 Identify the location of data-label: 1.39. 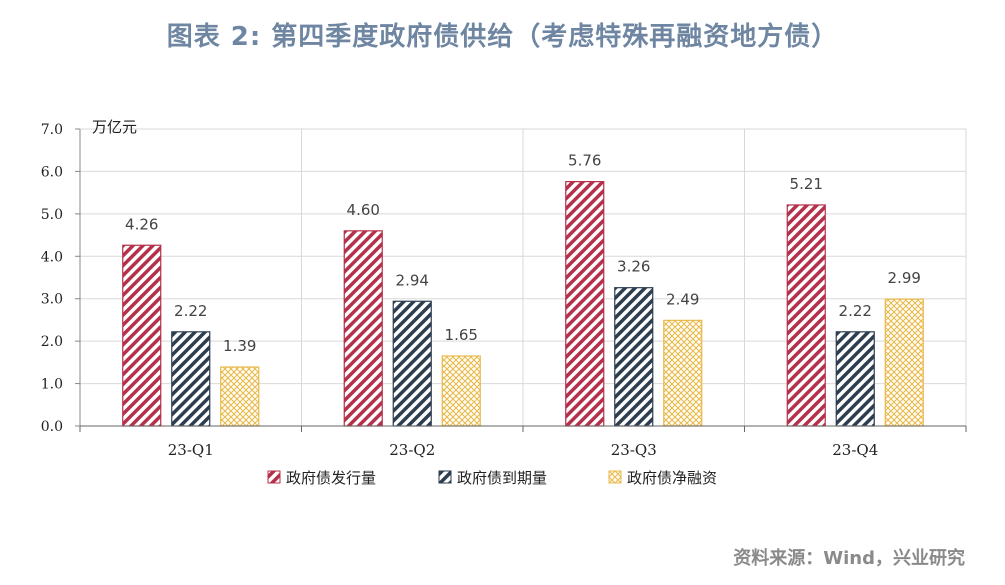
(239, 346).